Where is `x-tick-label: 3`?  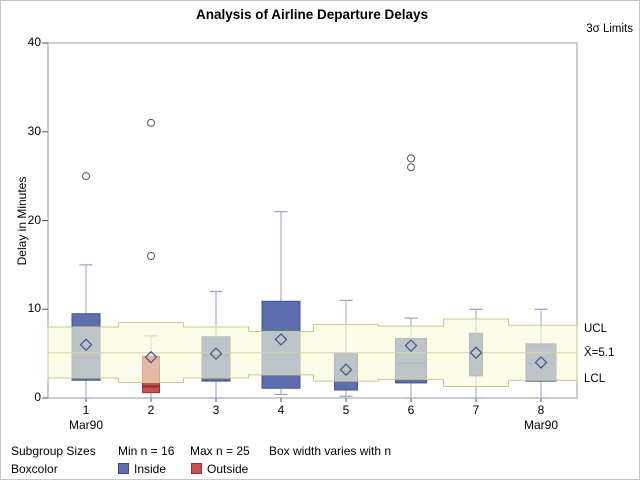
x-tick-label: 3 is located at coordinates (216, 410).